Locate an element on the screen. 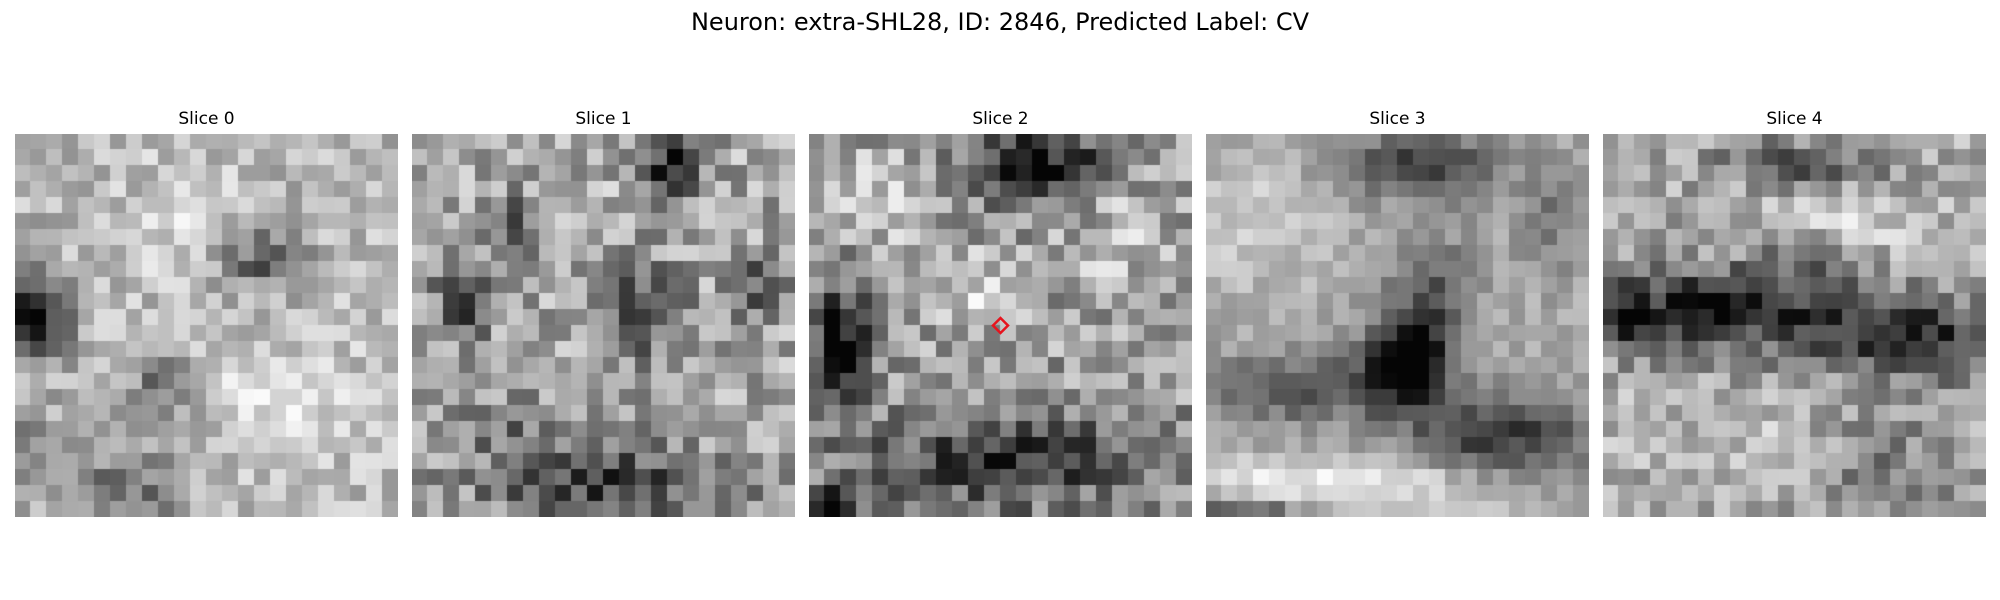  slice-title-3: Slice 3 is located at coordinates (1397, 119).